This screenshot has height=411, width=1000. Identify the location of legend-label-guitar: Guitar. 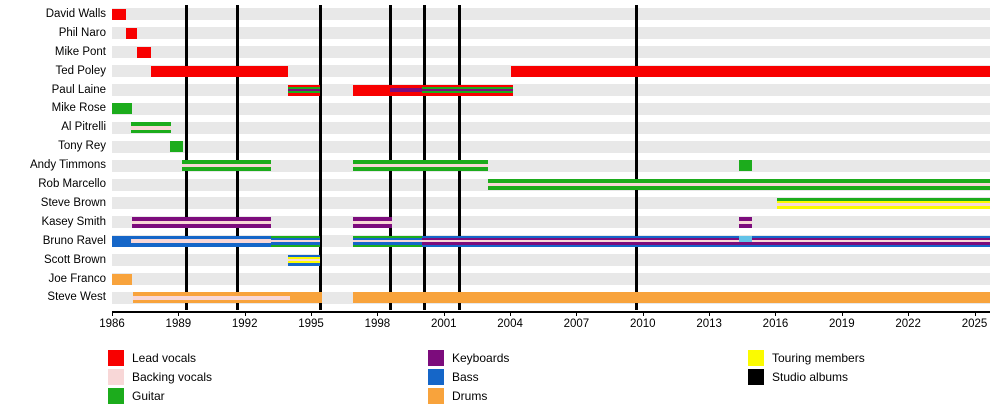
(148, 396).